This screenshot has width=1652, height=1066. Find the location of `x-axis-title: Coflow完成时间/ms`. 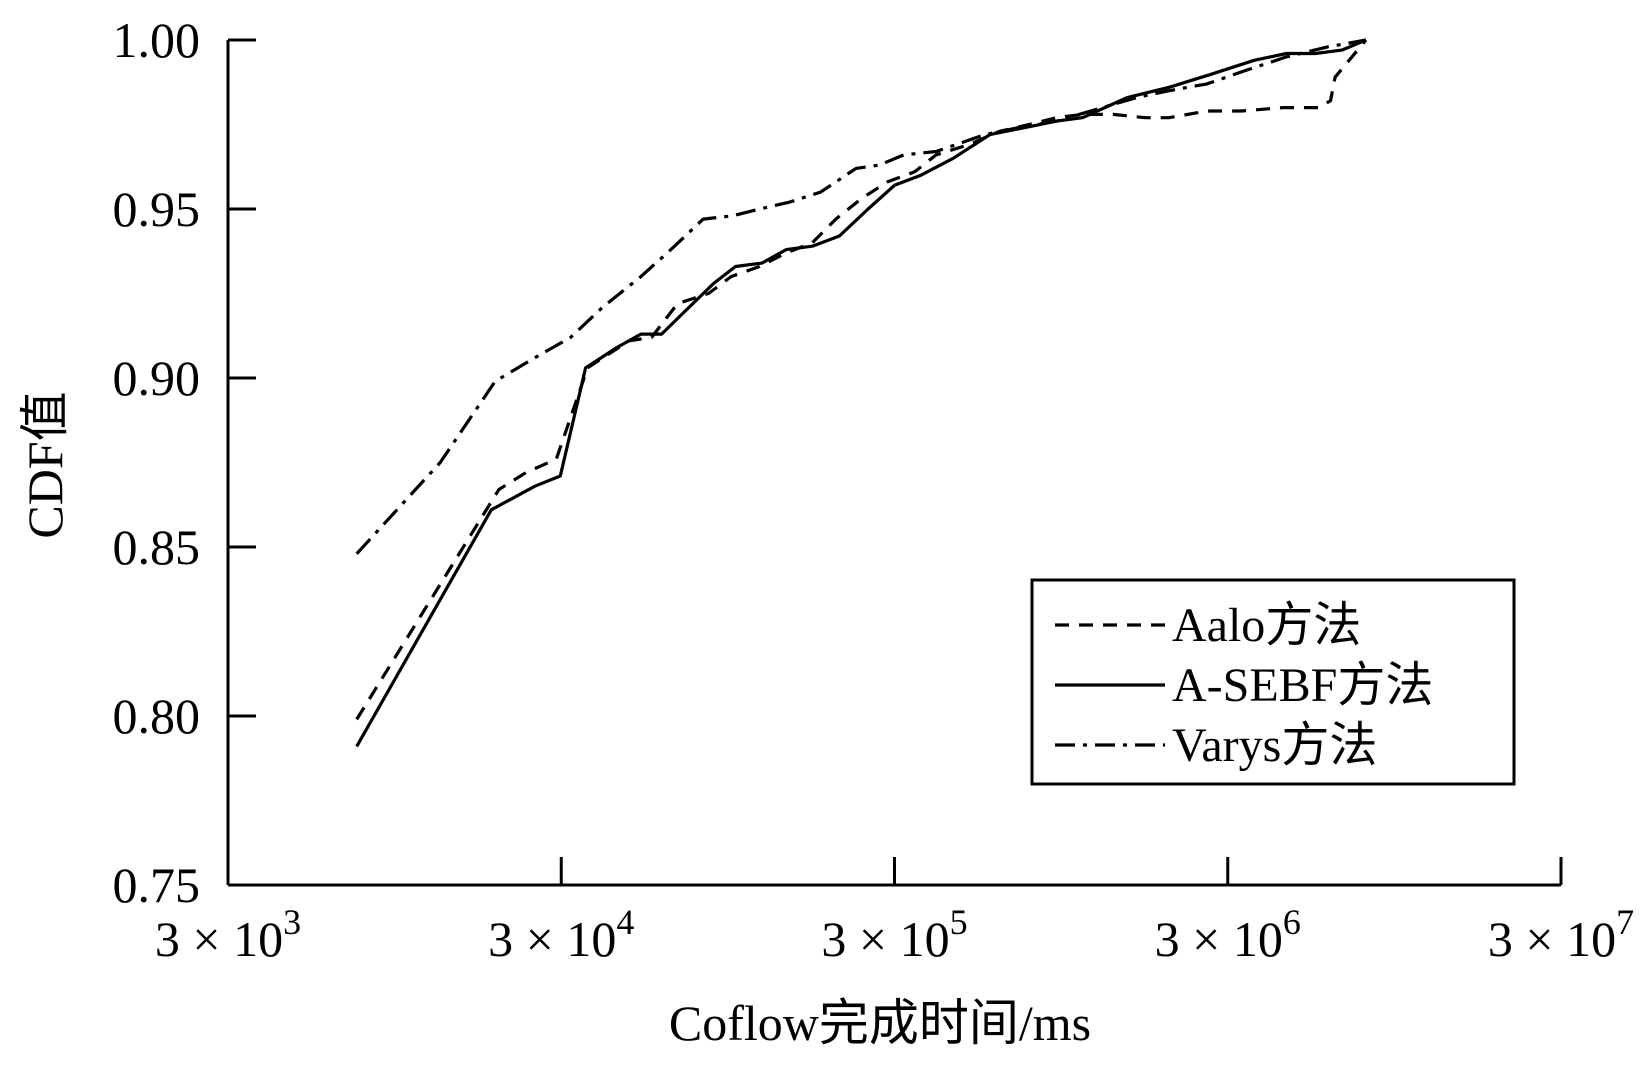

x-axis-title: Coflow完成时间/ms is located at coordinates (880, 1023).